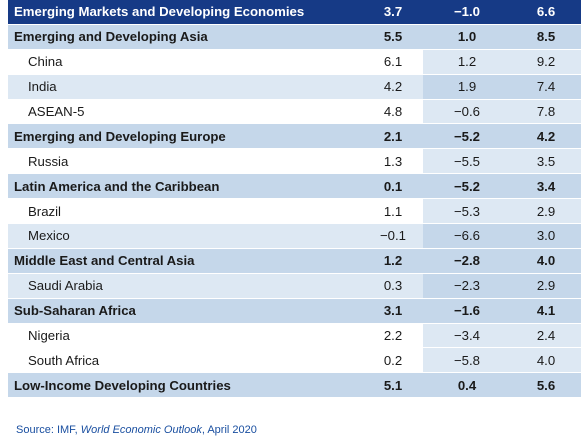 The image size is (585, 444). I want to click on row-value-3: 7.8, so click(546, 111).